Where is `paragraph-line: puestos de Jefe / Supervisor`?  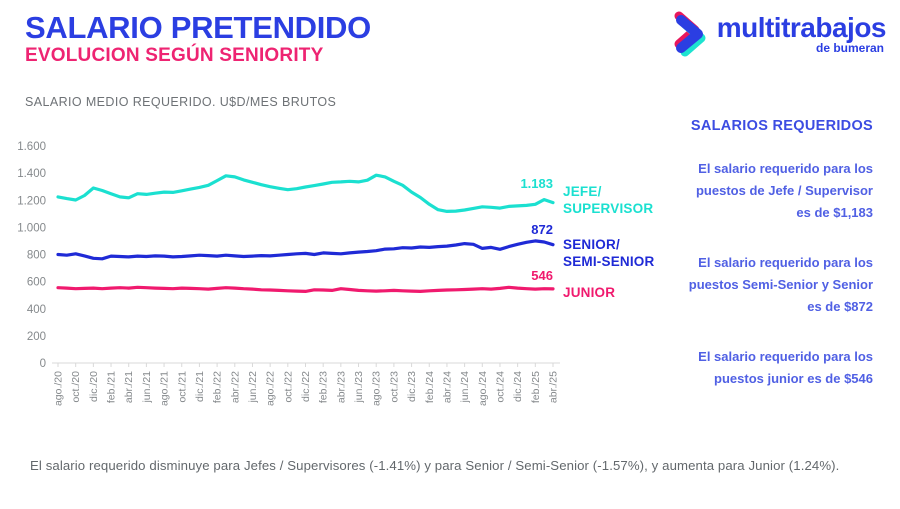
paragraph-line: puestos de Jefe / Supervisor is located at coordinates (784, 190).